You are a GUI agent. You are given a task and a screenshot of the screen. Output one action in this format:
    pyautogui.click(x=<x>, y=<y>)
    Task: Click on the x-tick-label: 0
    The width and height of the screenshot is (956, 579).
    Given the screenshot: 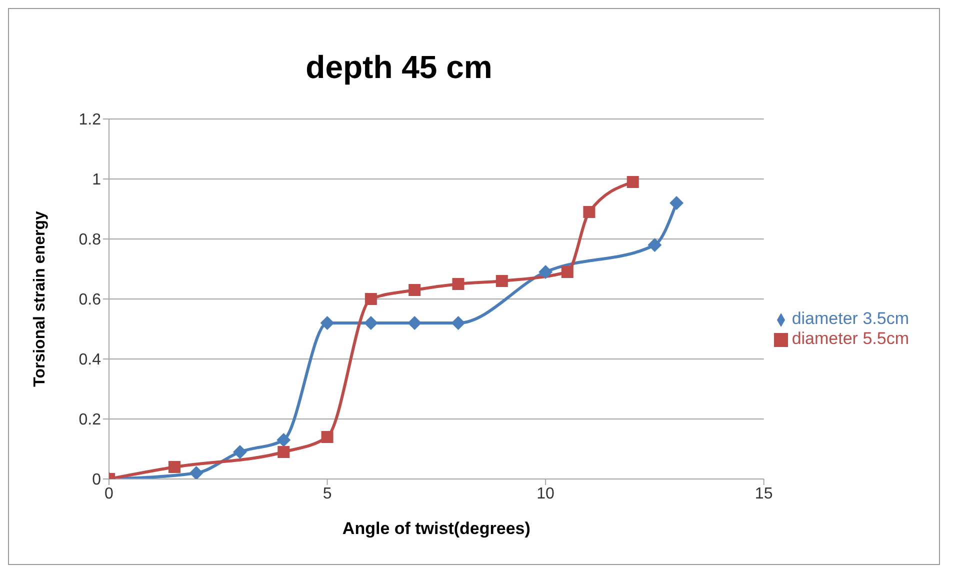 What is the action you would take?
    pyautogui.click(x=109, y=493)
    